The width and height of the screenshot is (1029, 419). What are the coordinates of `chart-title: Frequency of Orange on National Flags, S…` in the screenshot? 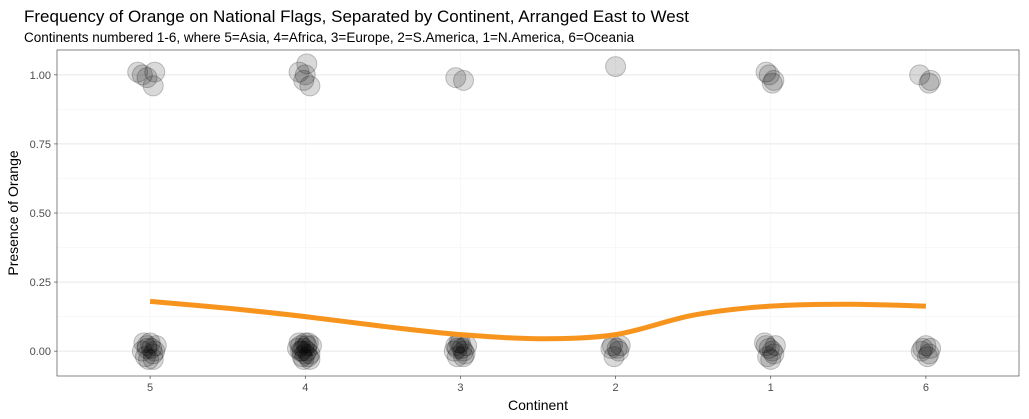 It's located at (356, 16).